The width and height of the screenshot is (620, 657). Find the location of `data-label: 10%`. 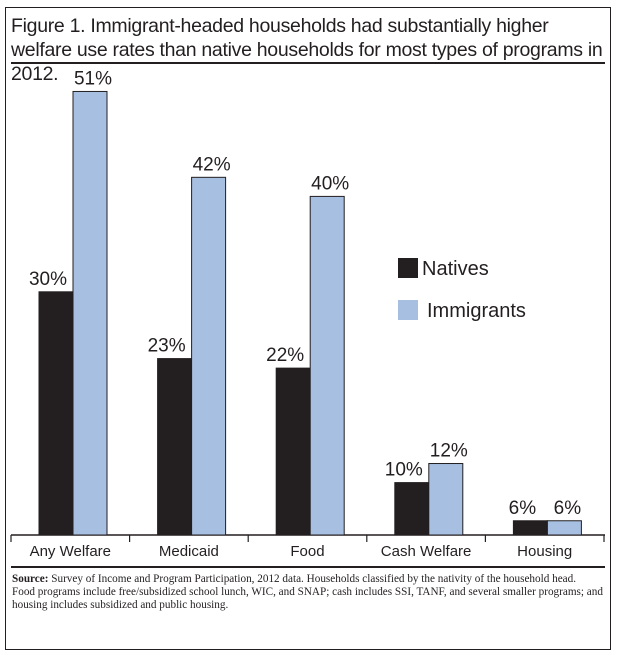

data-label: 10% is located at coordinates (404, 470).